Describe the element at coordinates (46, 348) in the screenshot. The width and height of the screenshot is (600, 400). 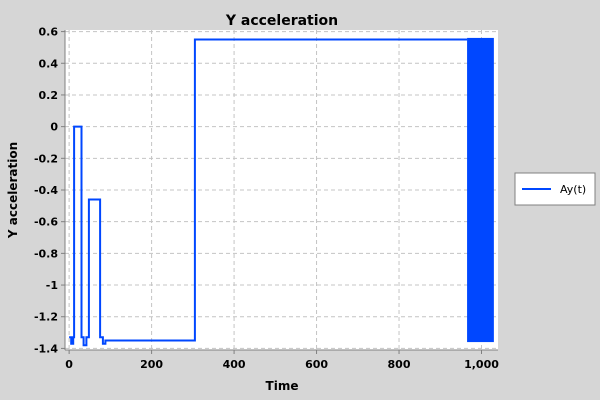
I see `y-tick-label: -1.4` at that location.